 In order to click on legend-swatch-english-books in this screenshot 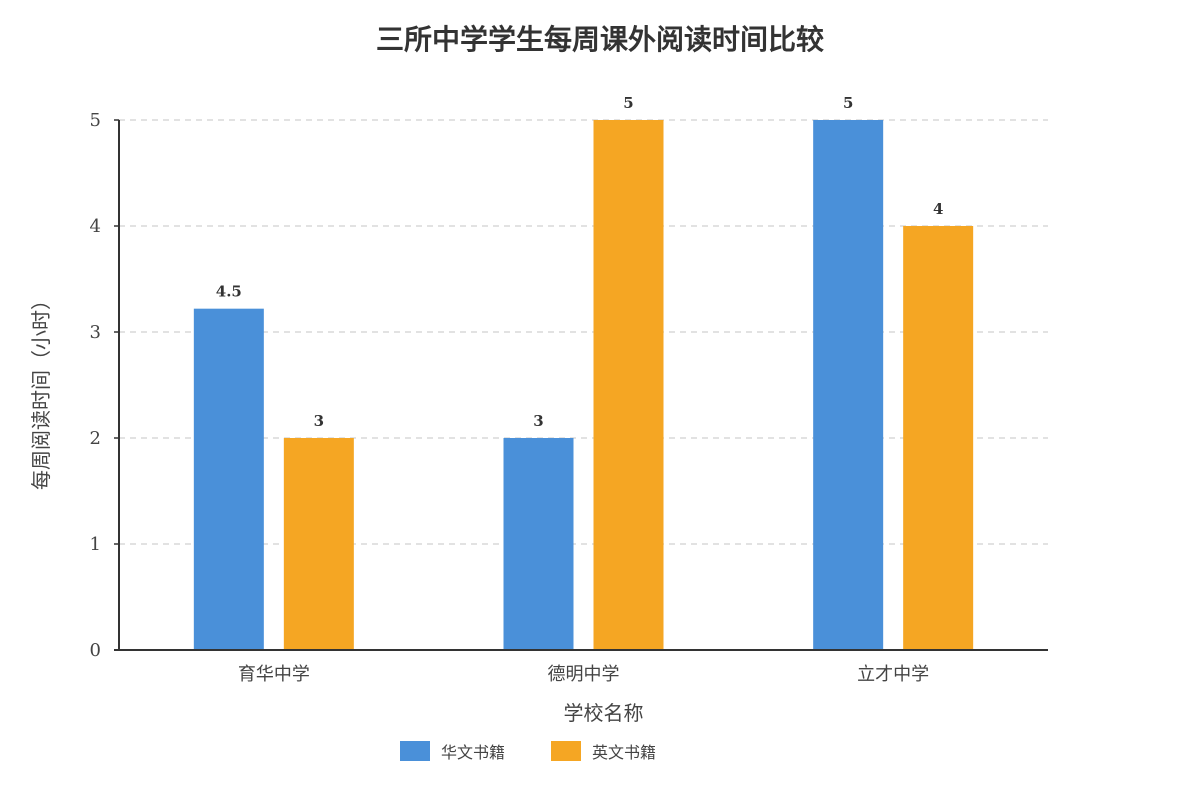, I will do `click(566, 751)`.